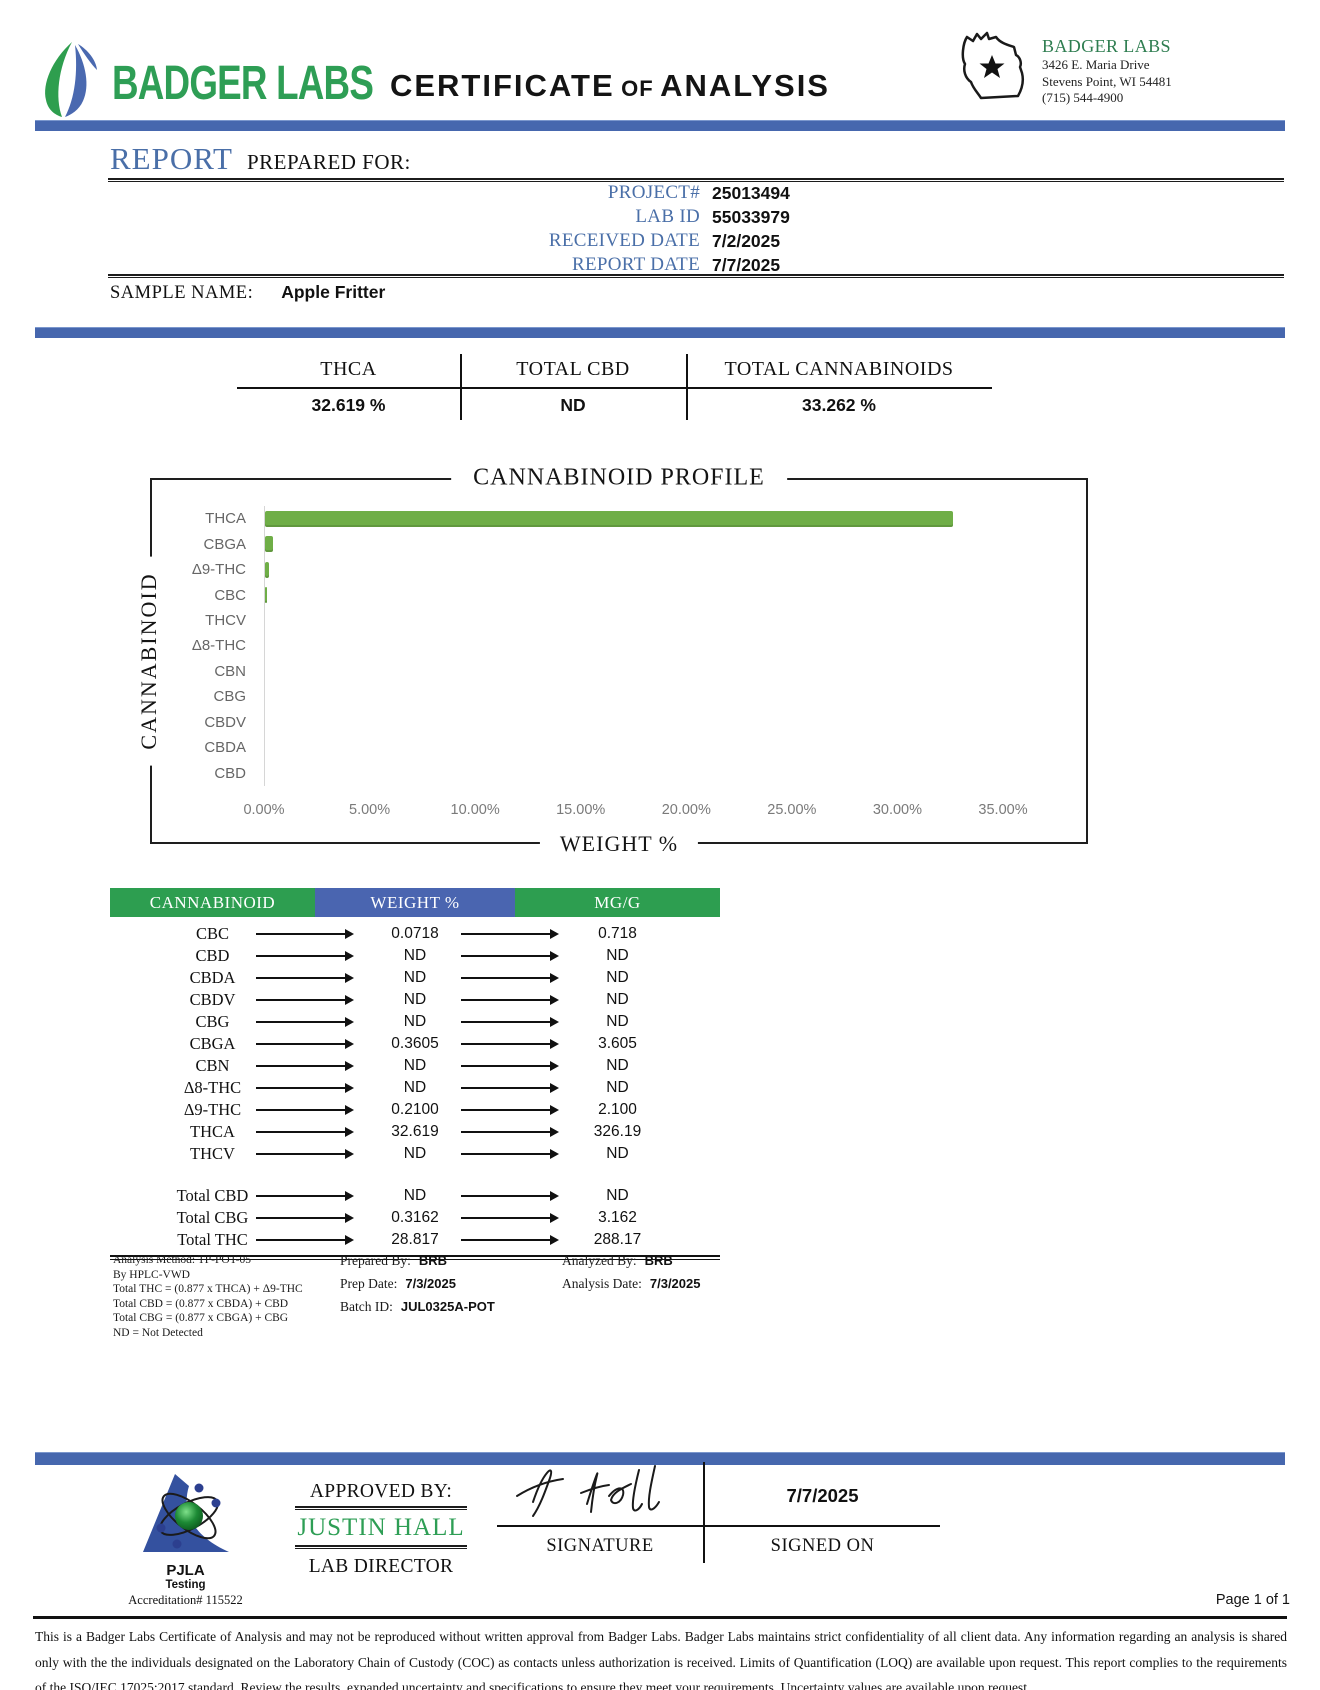 The height and width of the screenshot is (1690, 1320). I want to click on signature-label: SIGNATURE, so click(600, 1546).